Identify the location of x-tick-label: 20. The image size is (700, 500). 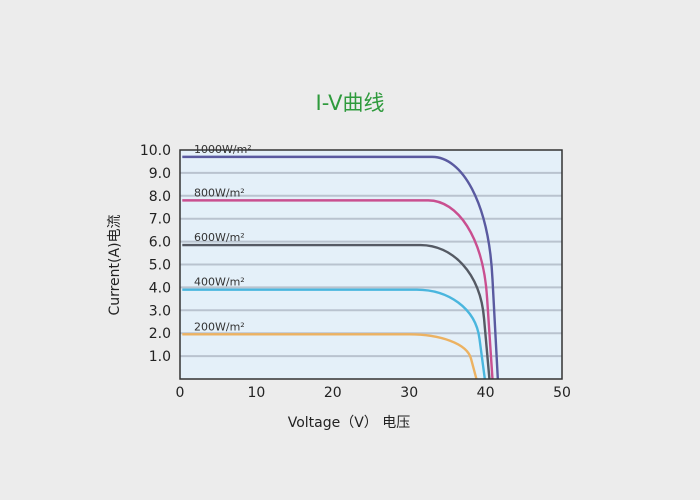
(333, 393).